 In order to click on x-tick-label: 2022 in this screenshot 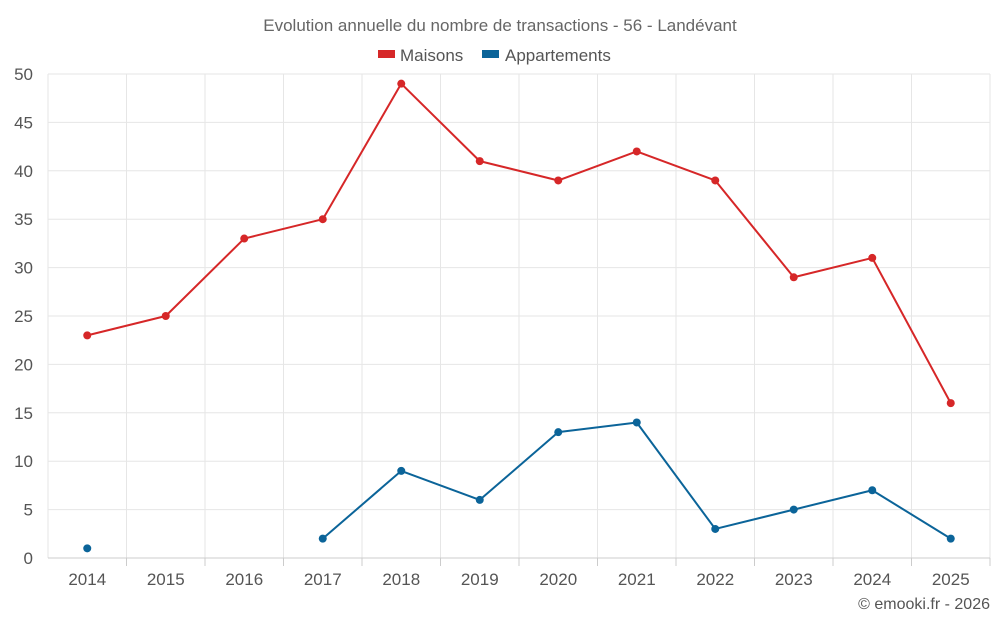, I will do `click(715, 579)`.